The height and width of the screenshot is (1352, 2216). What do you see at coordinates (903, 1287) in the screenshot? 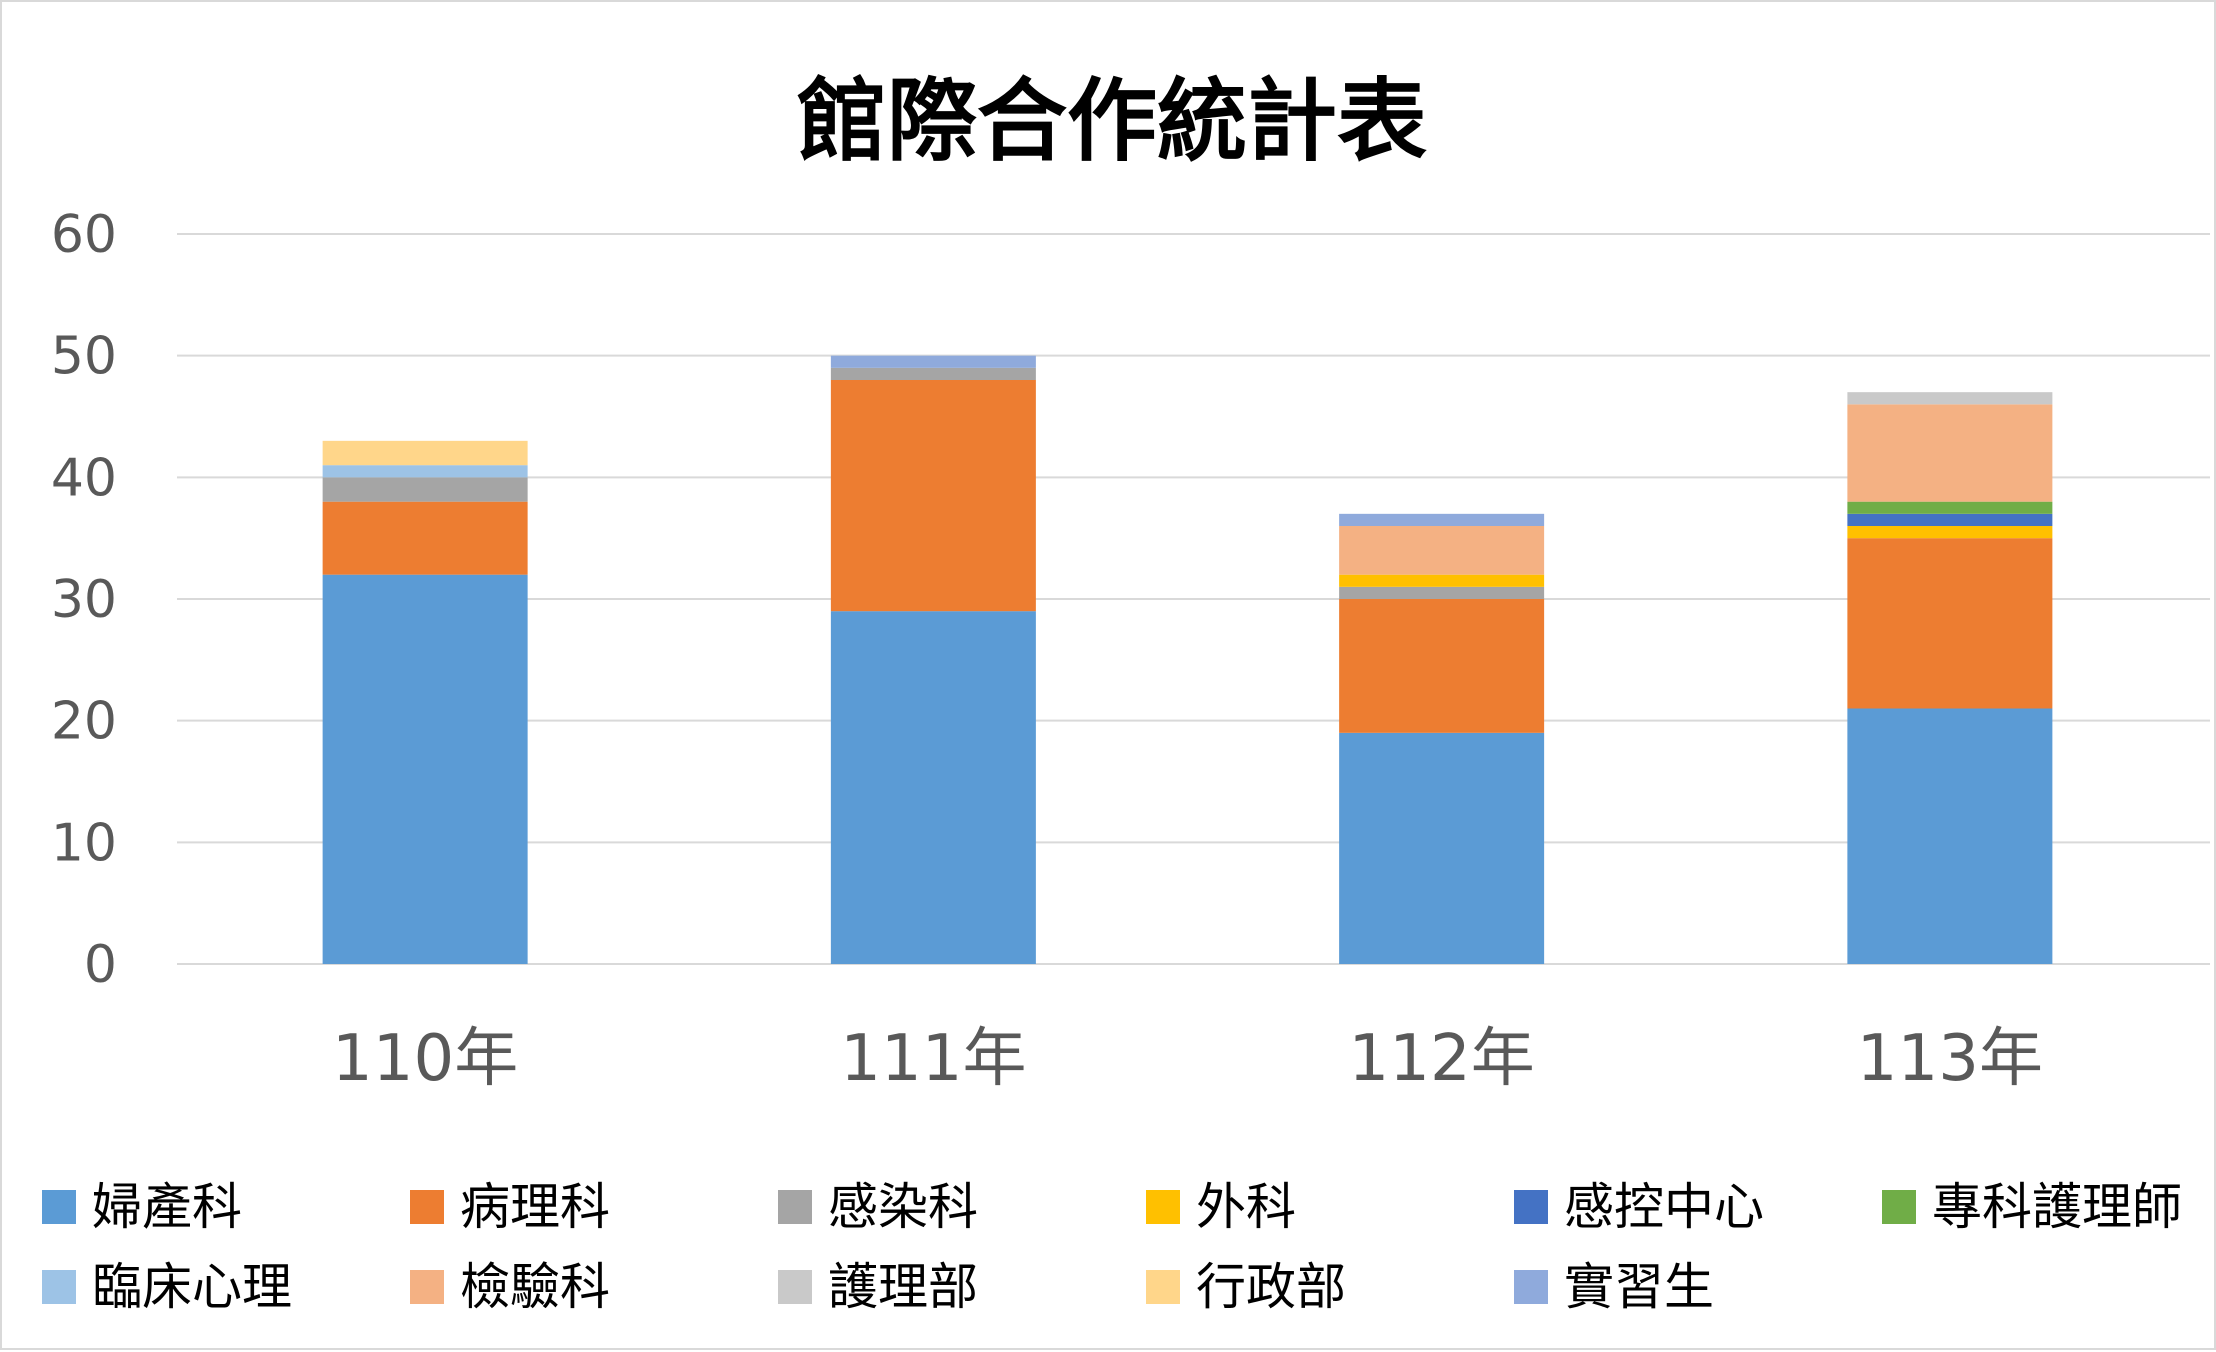
I see `legend-label: 護理部` at bounding box center [903, 1287].